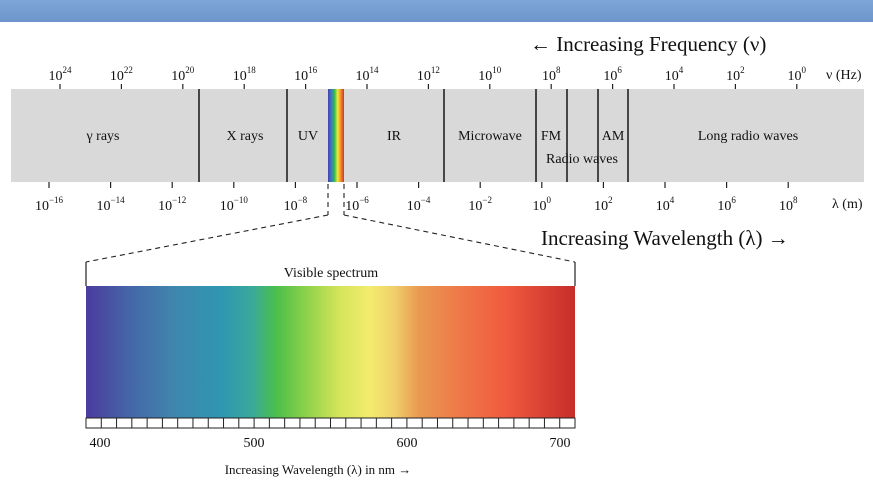 This screenshot has width=873, height=487. What do you see at coordinates (306, 74) in the screenshot?
I see `frequency-tick-label: 10¹⁶` at bounding box center [306, 74].